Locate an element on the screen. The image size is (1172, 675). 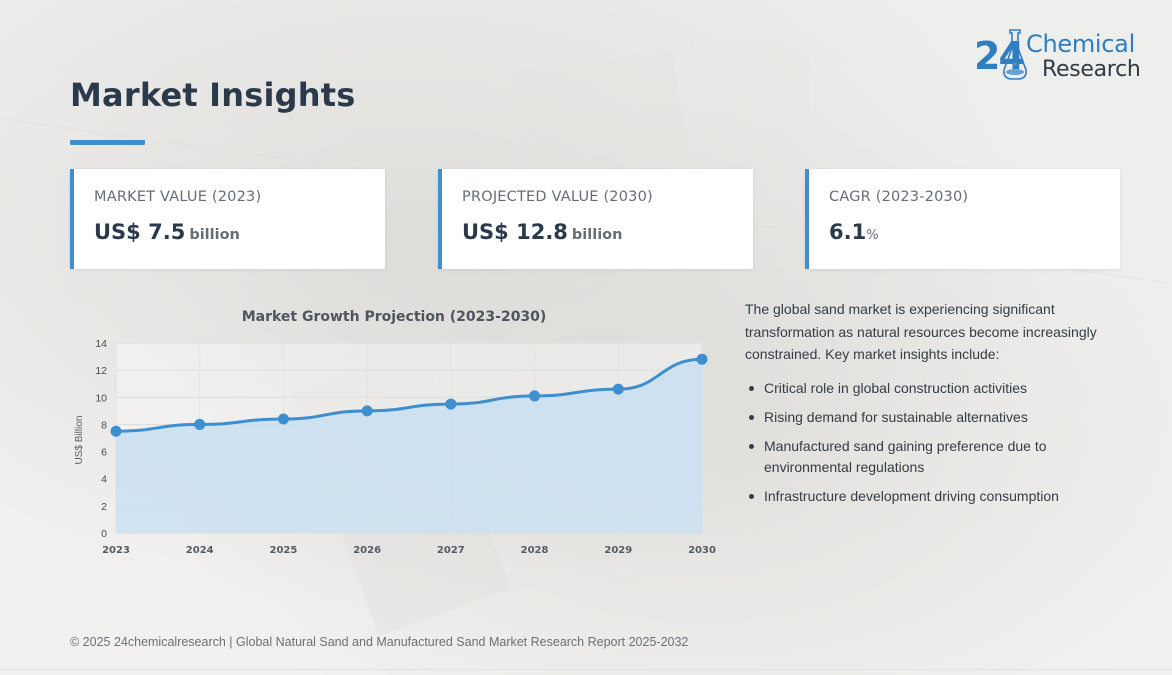
x-tick-label: 2029 is located at coordinates (618, 550).